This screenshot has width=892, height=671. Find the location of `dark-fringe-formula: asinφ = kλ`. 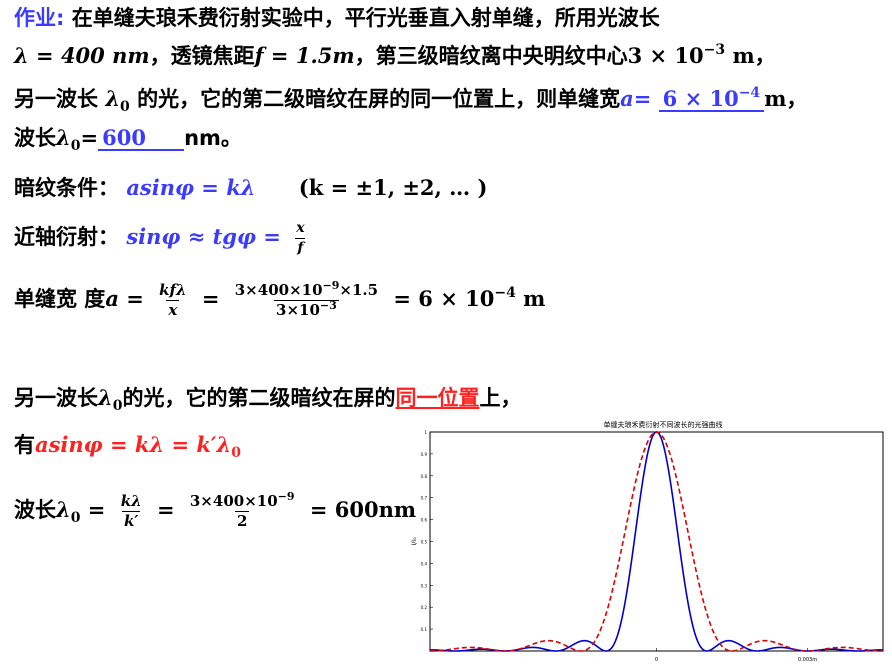

dark-fringe-formula: asinφ = kλ is located at coordinates (191, 187).